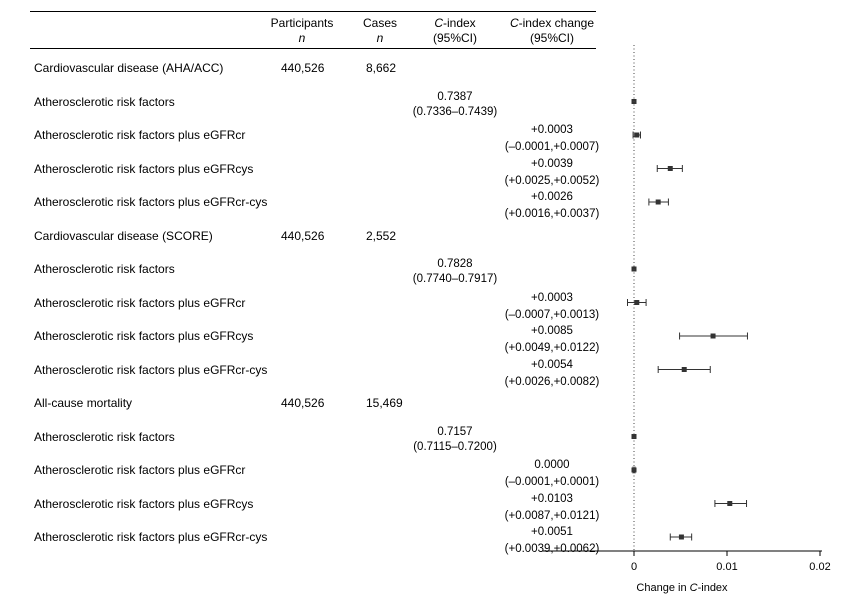 The image size is (866, 600). I want to click on header-change-prefix: C, so click(514, 23).